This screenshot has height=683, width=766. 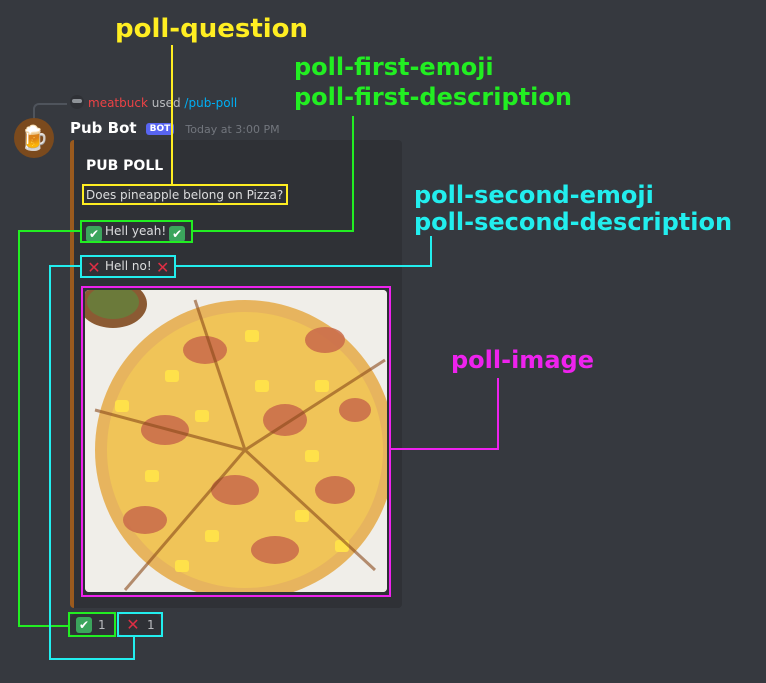 I want to click on reaction-check: ✔ 1, so click(x=93, y=625).